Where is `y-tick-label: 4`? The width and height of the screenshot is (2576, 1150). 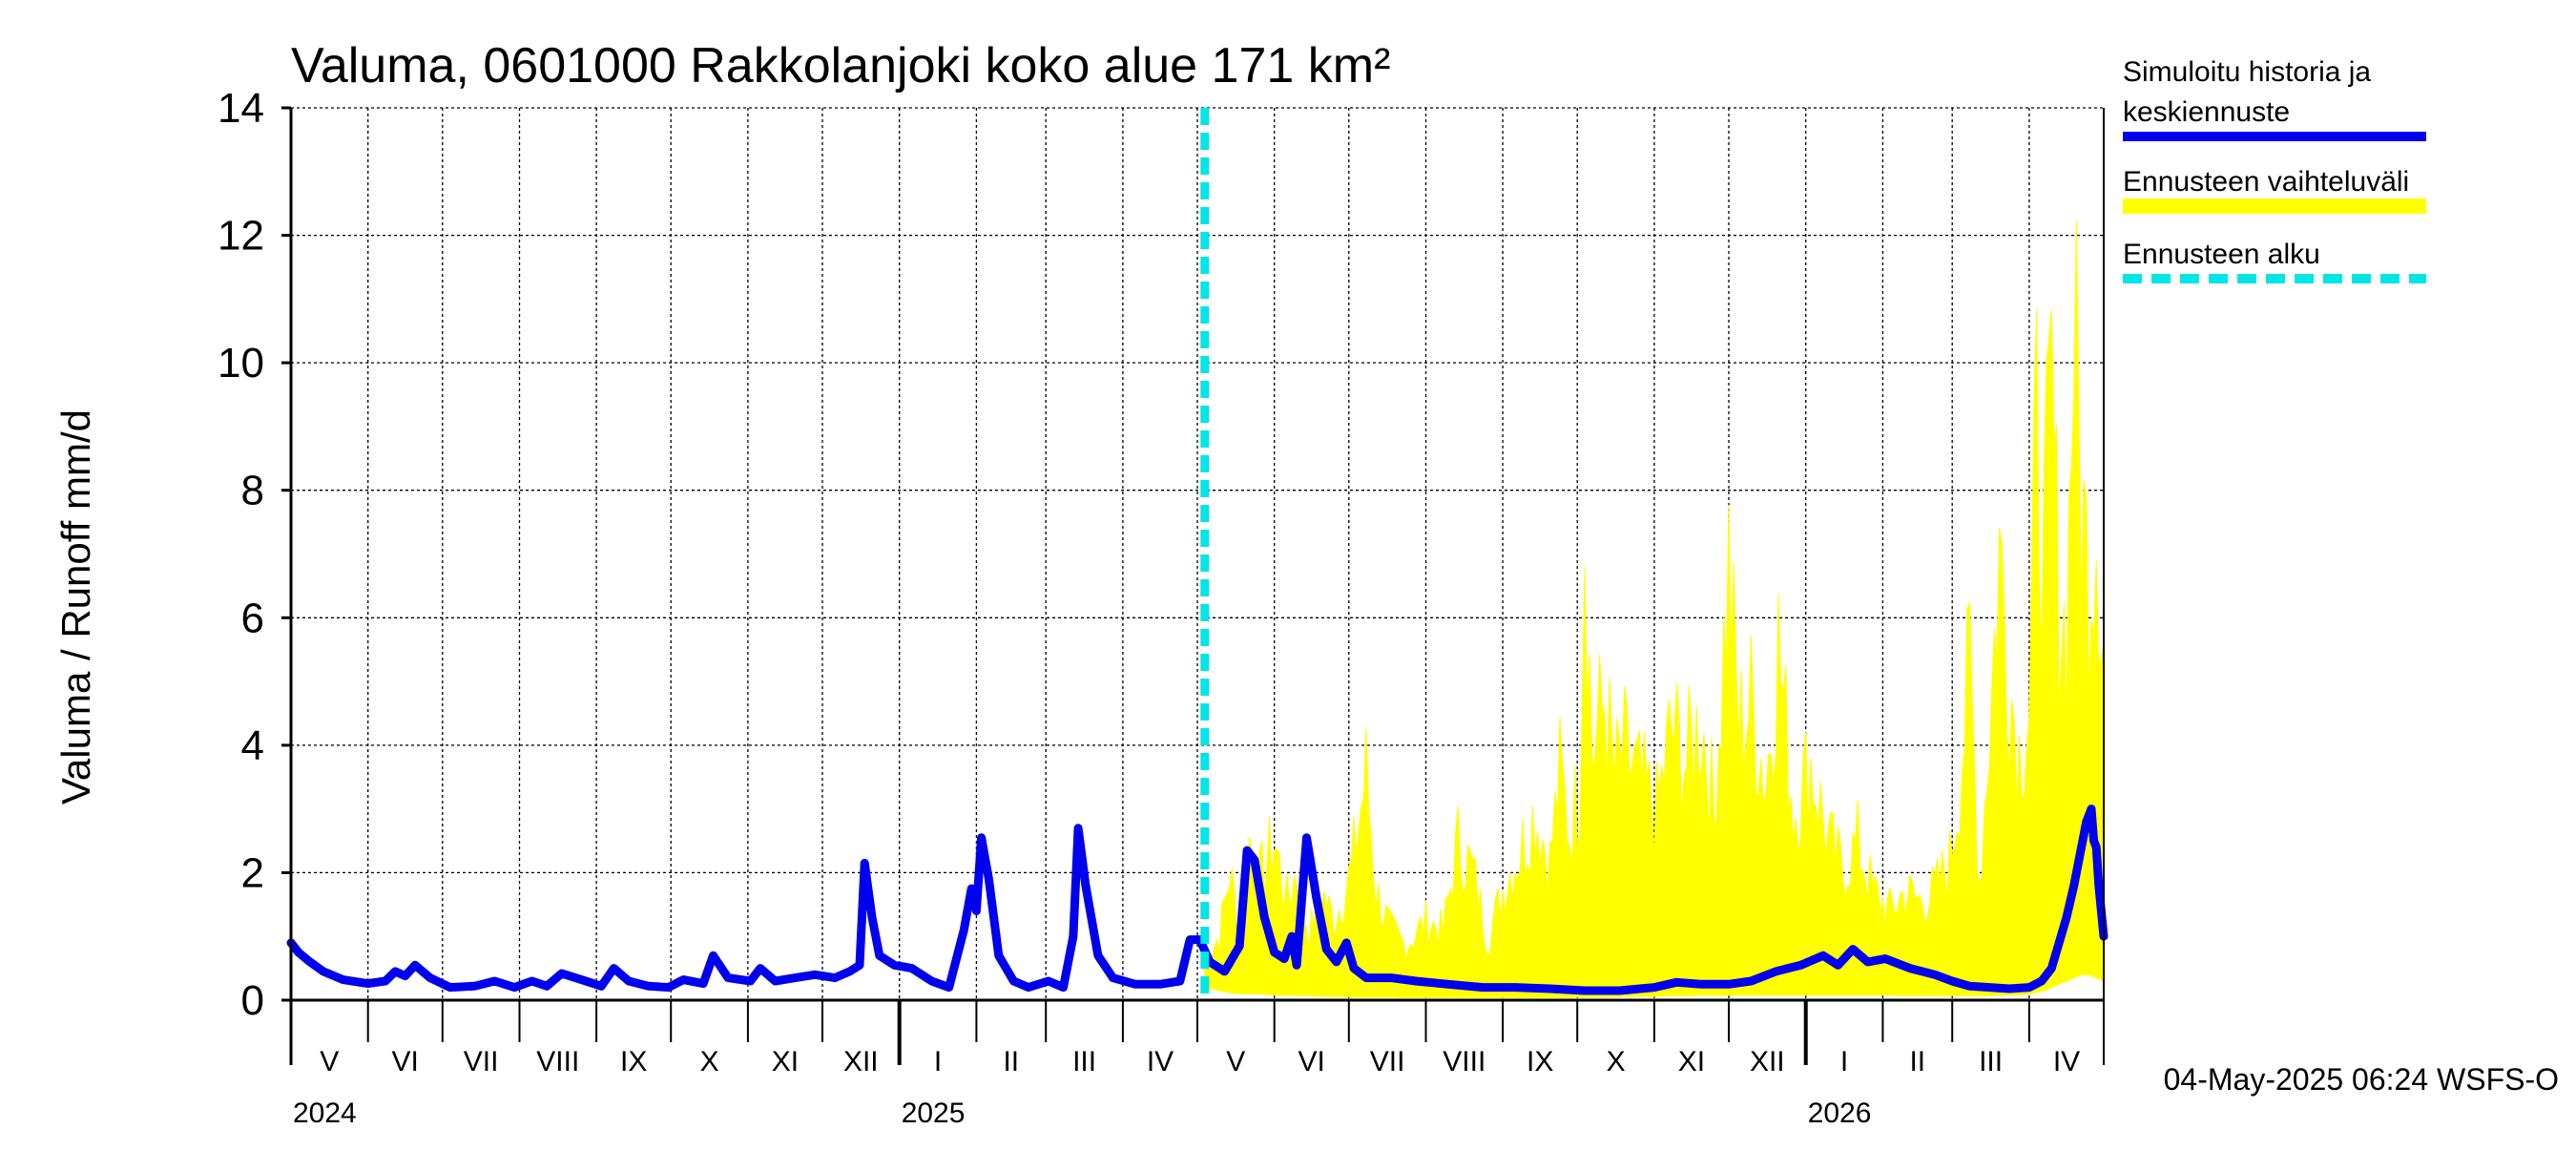
y-tick-label: 4 is located at coordinates (252, 745).